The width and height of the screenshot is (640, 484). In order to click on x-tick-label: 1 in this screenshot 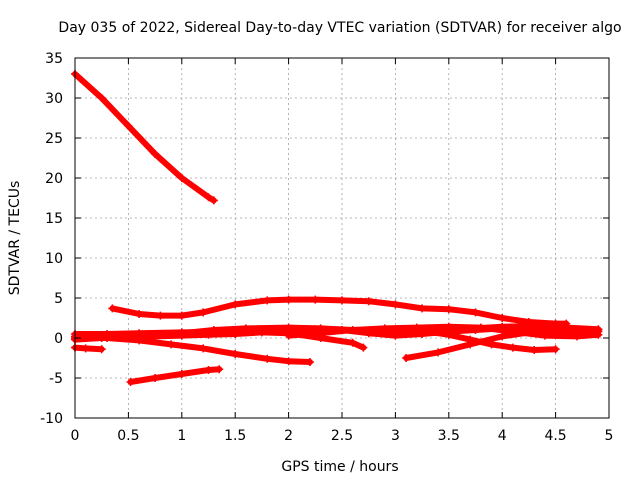, I will do `click(181, 436)`.